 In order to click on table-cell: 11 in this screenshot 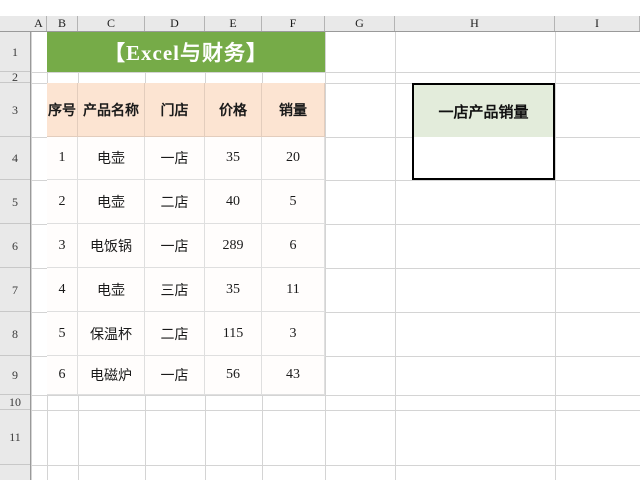, I will do `click(293, 290)`.